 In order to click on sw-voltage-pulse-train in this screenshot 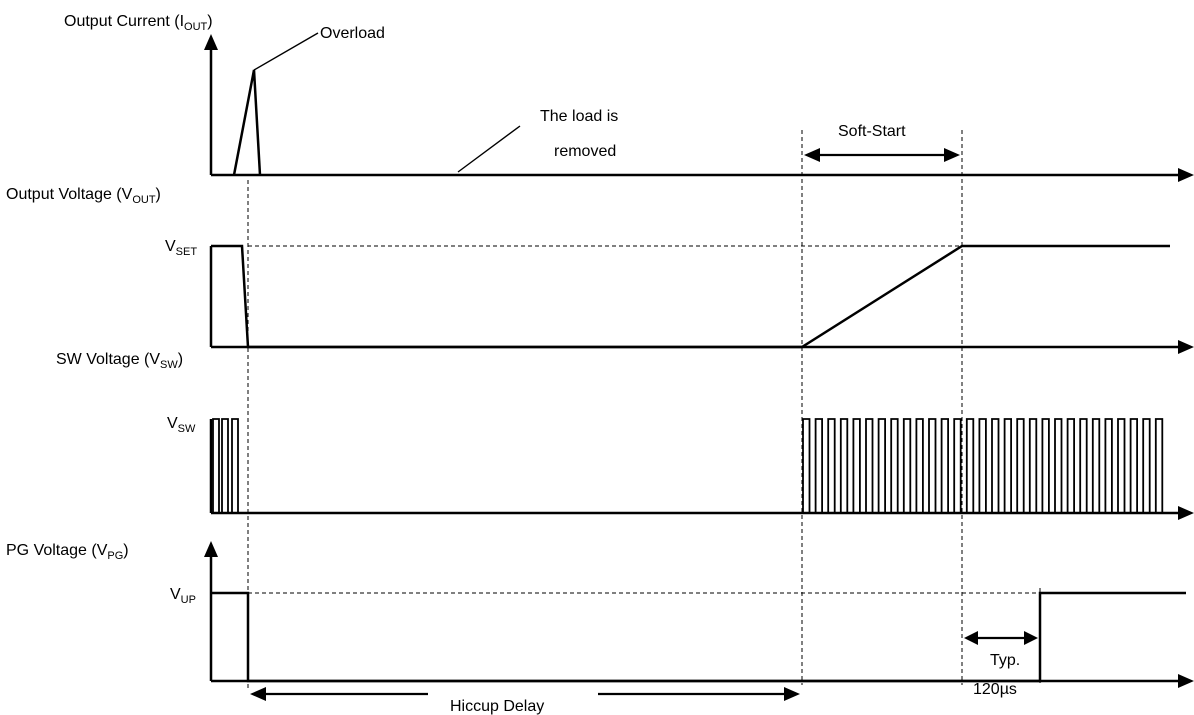, I will do `click(686, 466)`.